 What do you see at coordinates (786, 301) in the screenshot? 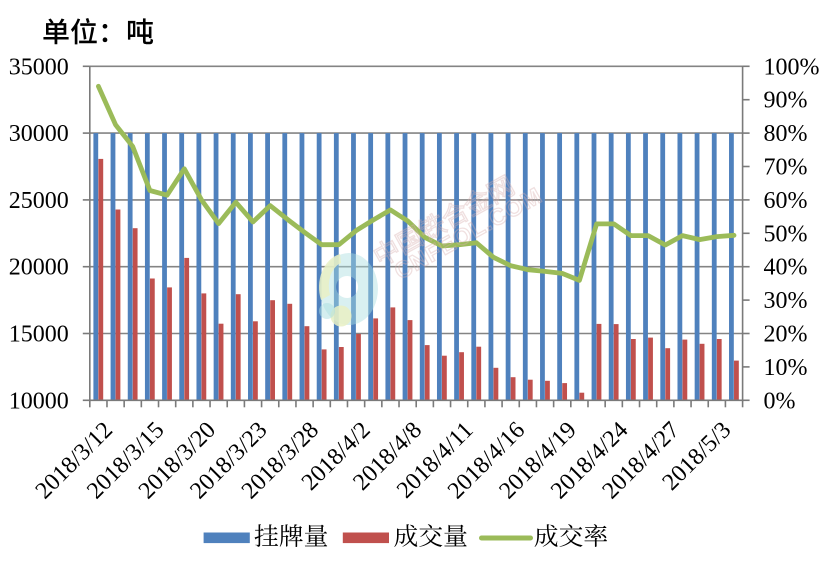
I see `svg-text: 30%` at bounding box center [786, 301].